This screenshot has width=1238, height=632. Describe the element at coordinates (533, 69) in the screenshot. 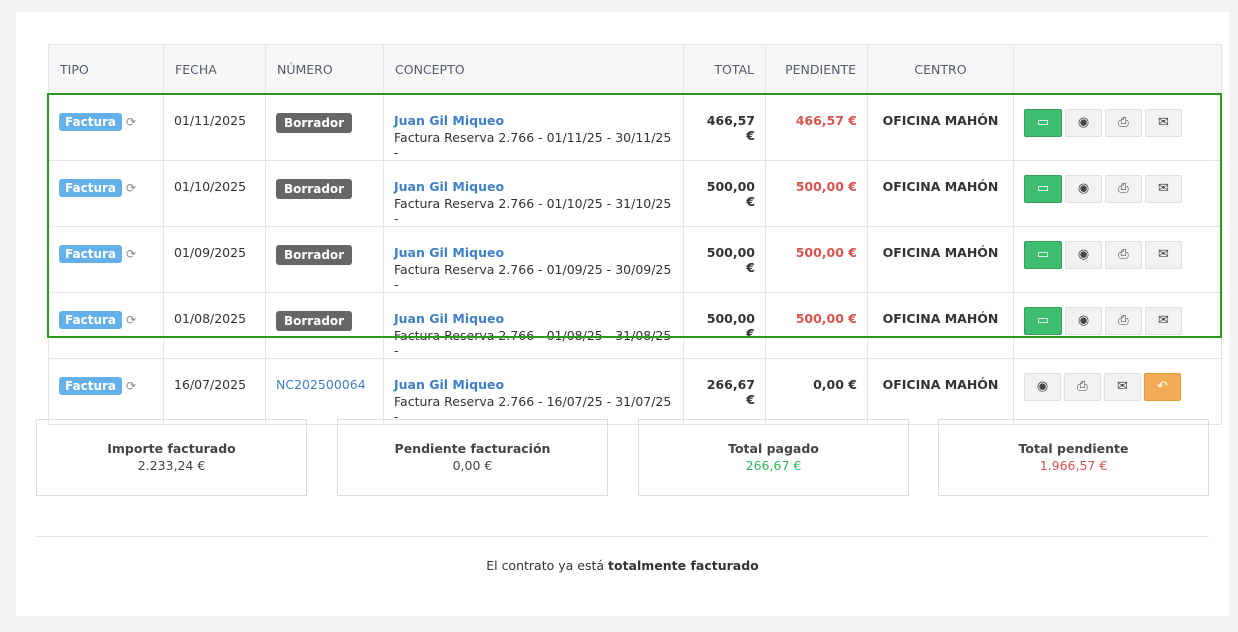

I see `column-header: CONCEPTO` at that location.